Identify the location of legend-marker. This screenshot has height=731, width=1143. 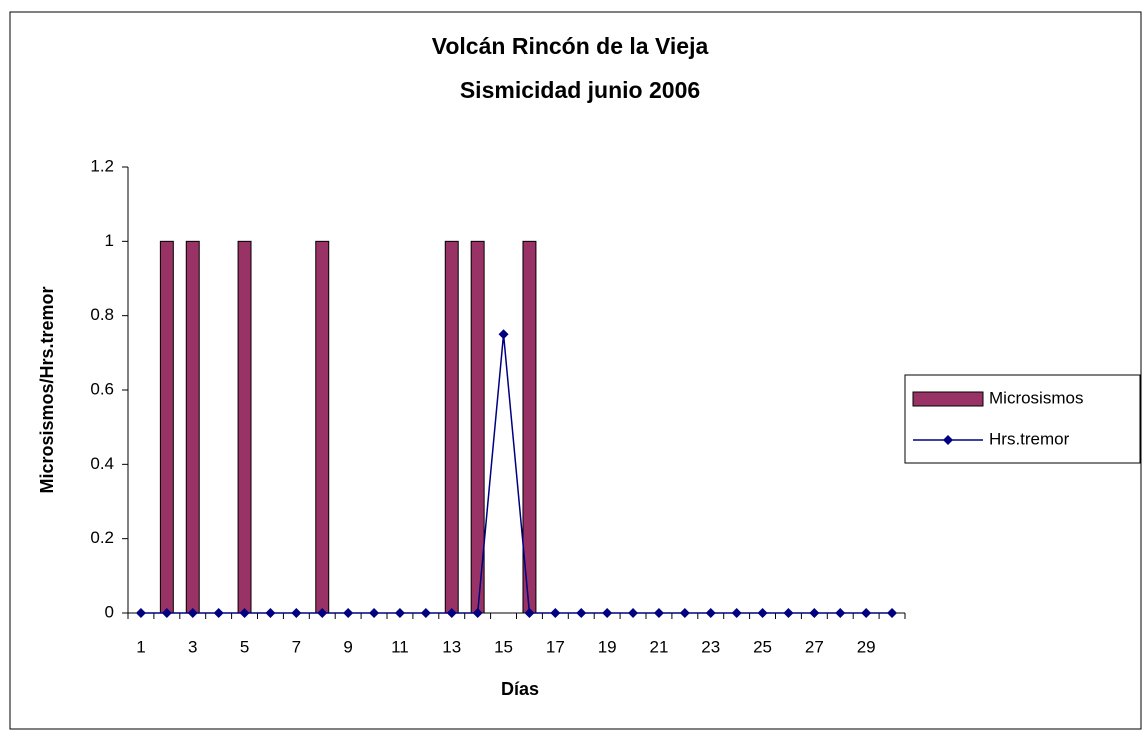
(948, 440).